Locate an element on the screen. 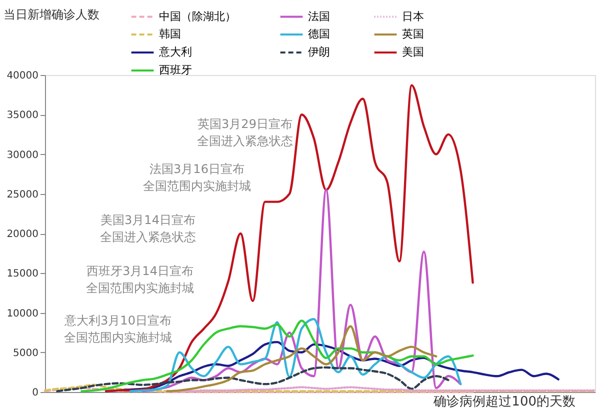 This screenshot has height=412, width=600. legend-label: 英国 is located at coordinates (413, 34).